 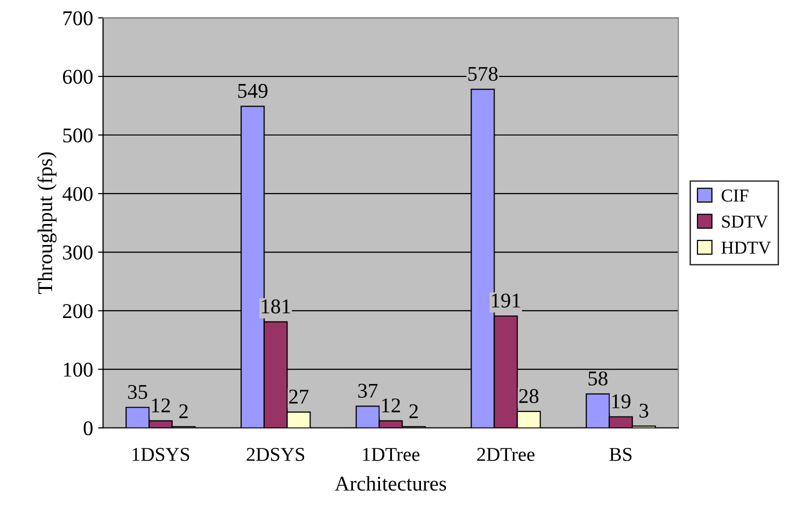 What do you see at coordinates (275, 455) in the screenshot?
I see `x-tick-label: 2DSYS` at bounding box center [275, 455].